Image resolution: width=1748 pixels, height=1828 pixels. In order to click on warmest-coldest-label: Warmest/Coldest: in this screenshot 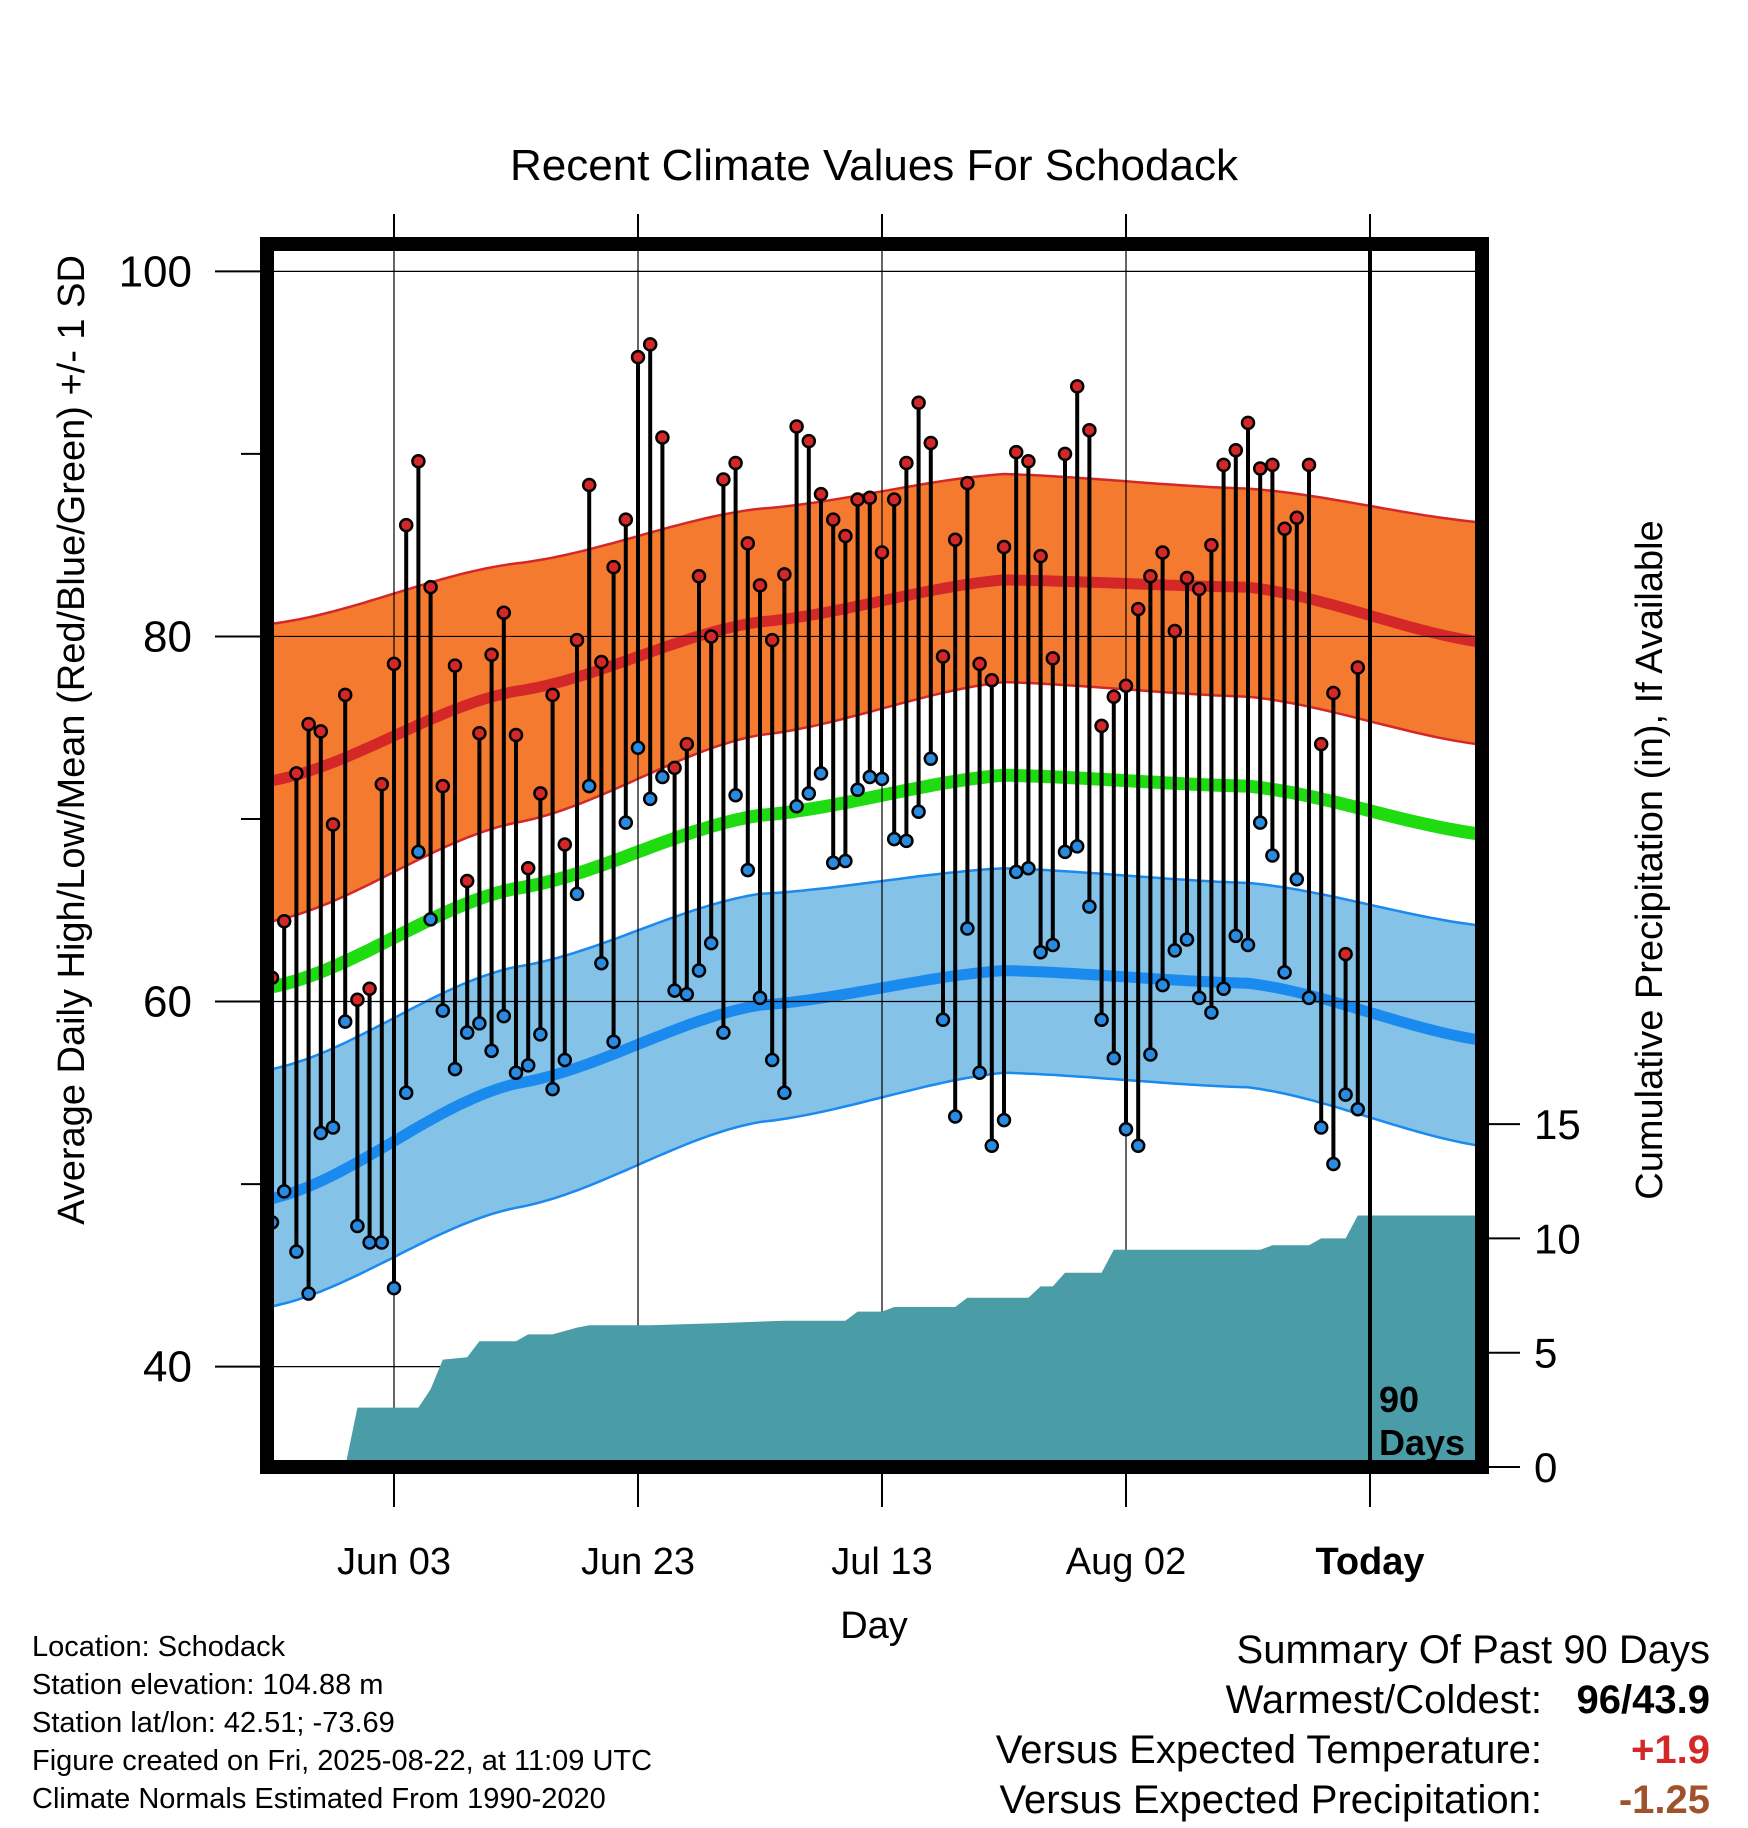, I will do `click(1383, 1700)`.